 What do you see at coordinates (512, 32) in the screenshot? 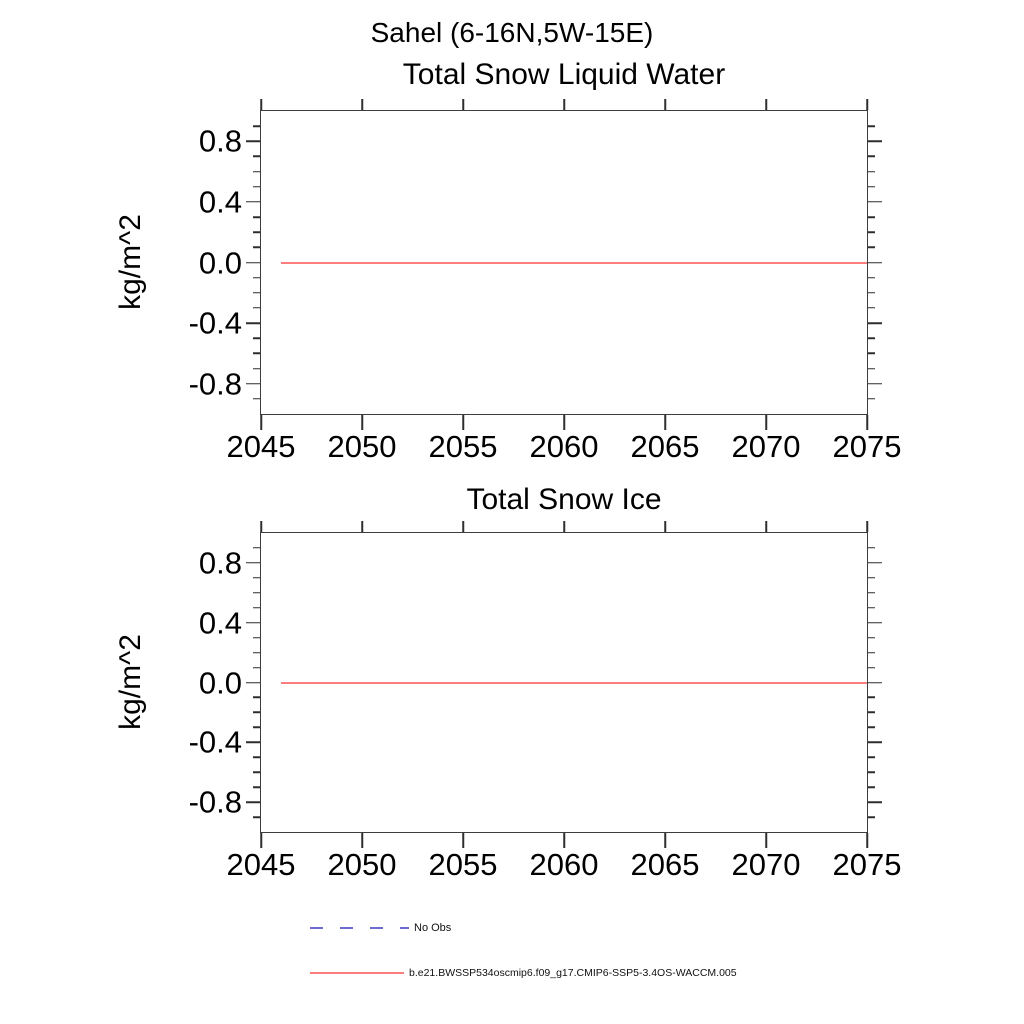
I see `region-suptitle: Sahel (6-16N,5W-15E)` at bounding box center [512, 32].